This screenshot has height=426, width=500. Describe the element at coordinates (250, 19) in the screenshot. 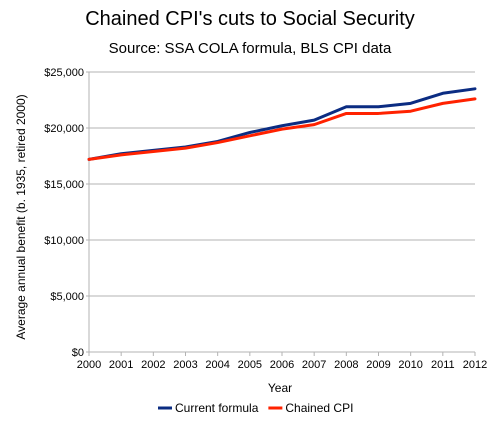

I see `chart-title: Chained CPI's cuts to Social Security` at that location.